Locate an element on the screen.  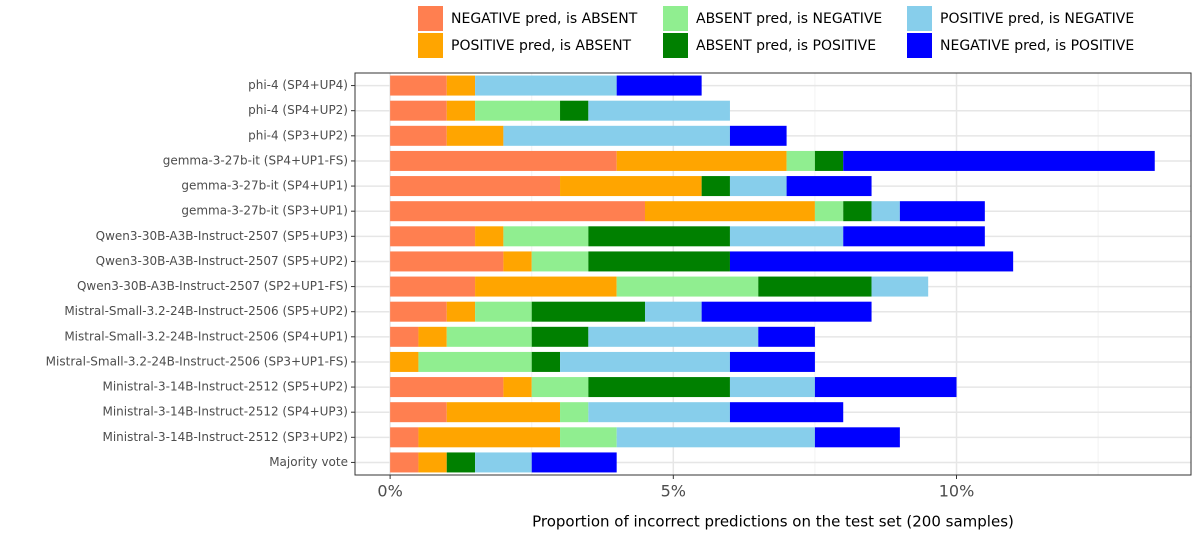
y-tick-label: phi-4 (SP4+UP2) is located at coordinates (298, 110).